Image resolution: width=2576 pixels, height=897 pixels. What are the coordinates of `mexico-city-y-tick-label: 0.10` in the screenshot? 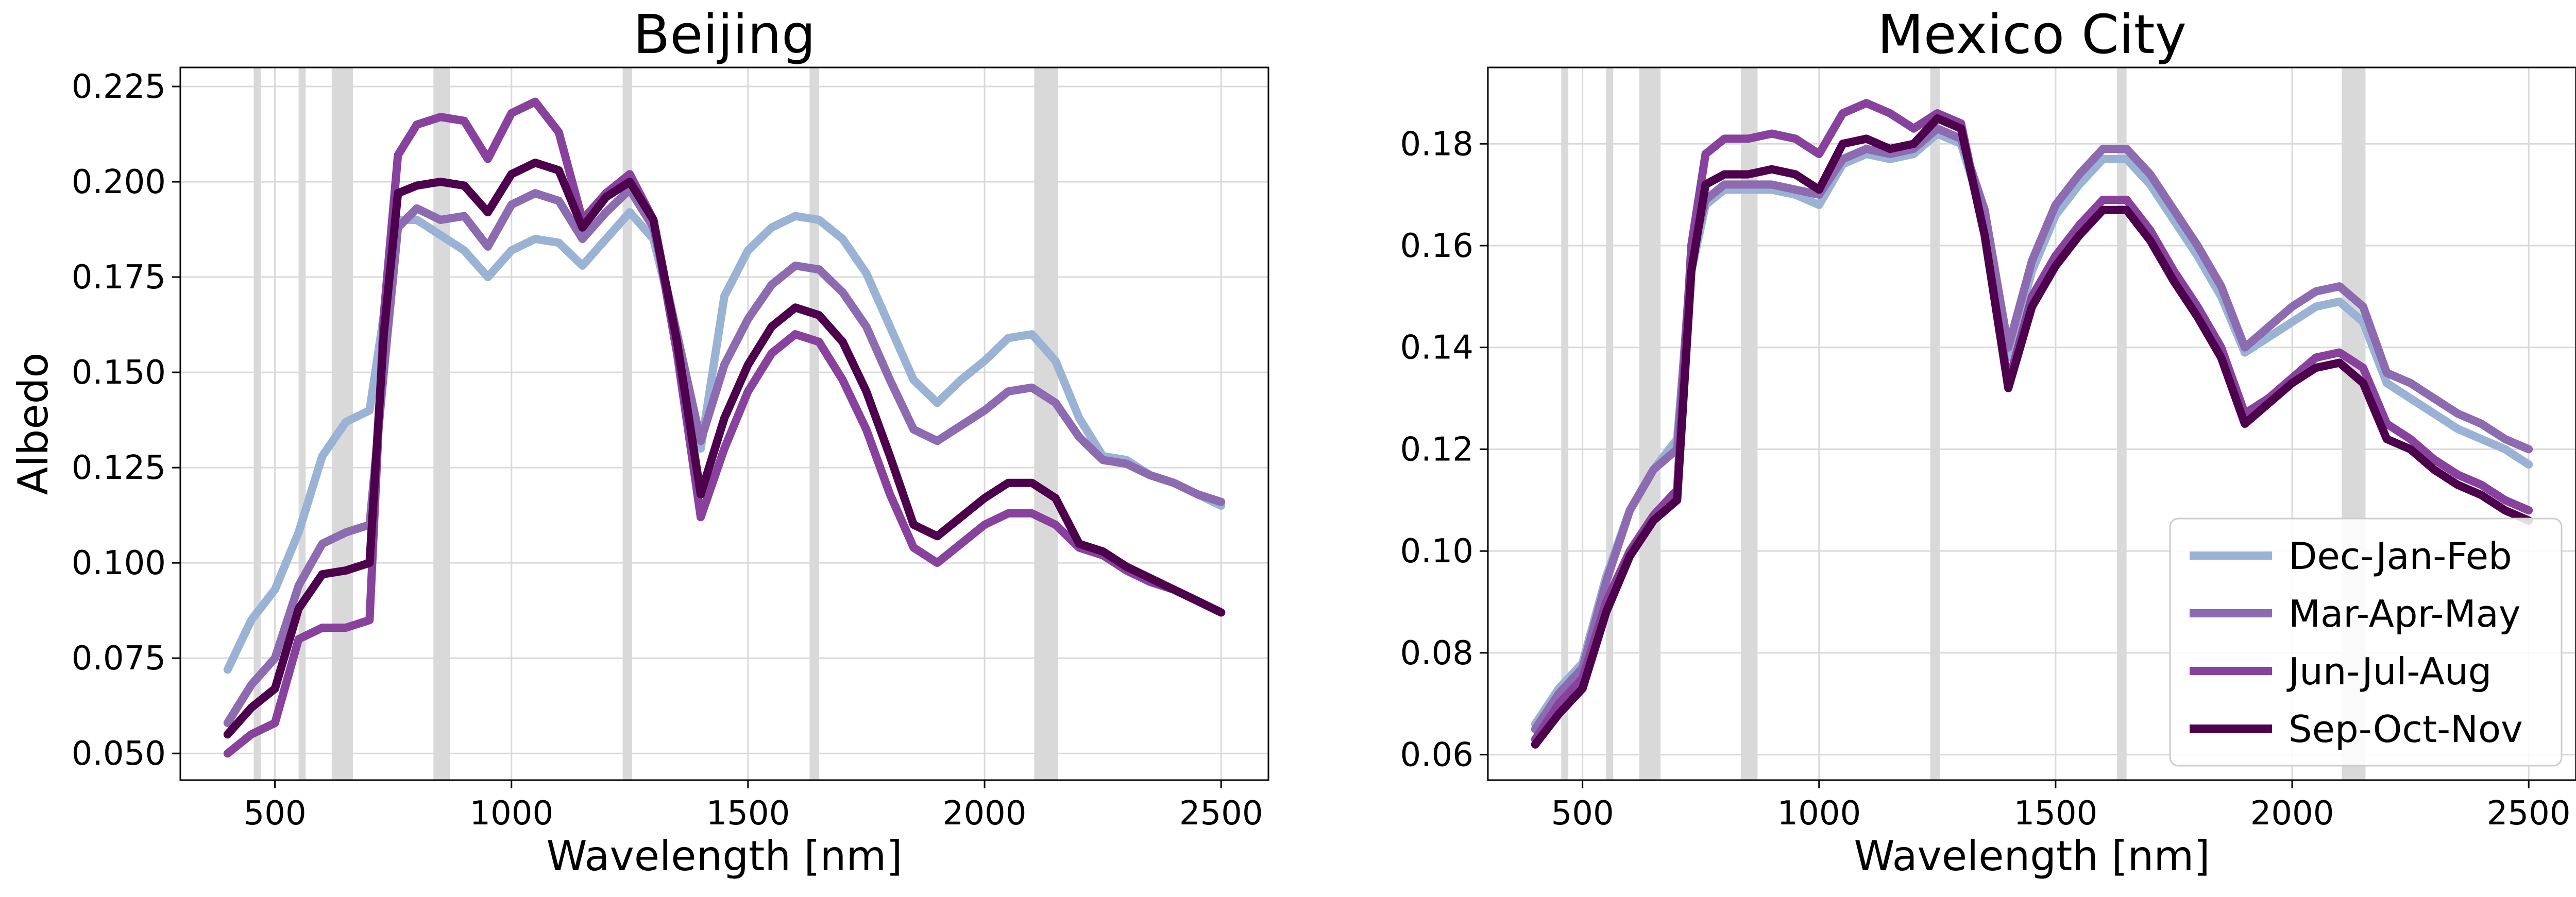 It's located at (1437, 551).